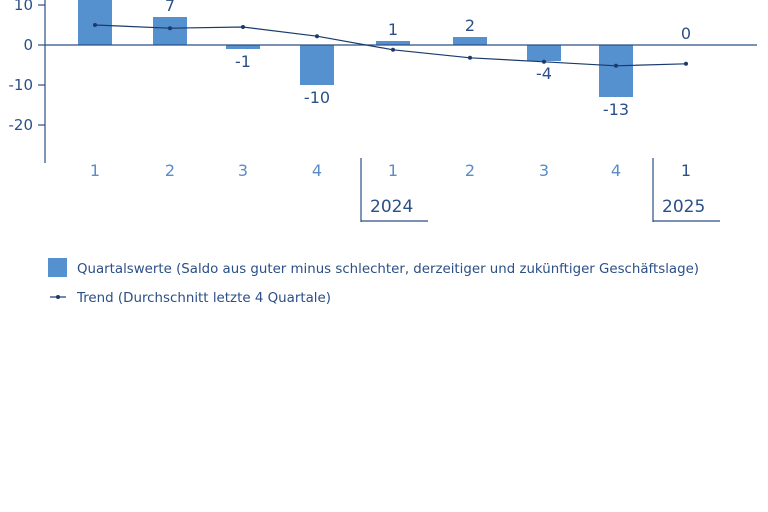 This screenshot has width=768, height=512. I want to click on data-label-4: 1, so click(393, 29).